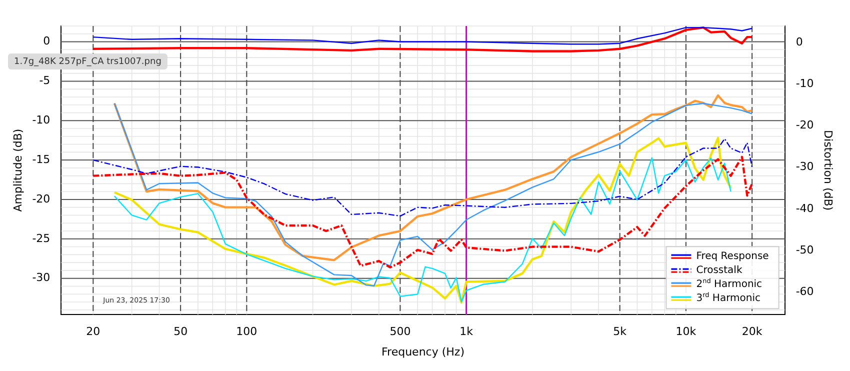  What do you see at coordinates (400, 331) in the screenshot?
I see `x-tick-label: 500` at bounding box center [400, 331].